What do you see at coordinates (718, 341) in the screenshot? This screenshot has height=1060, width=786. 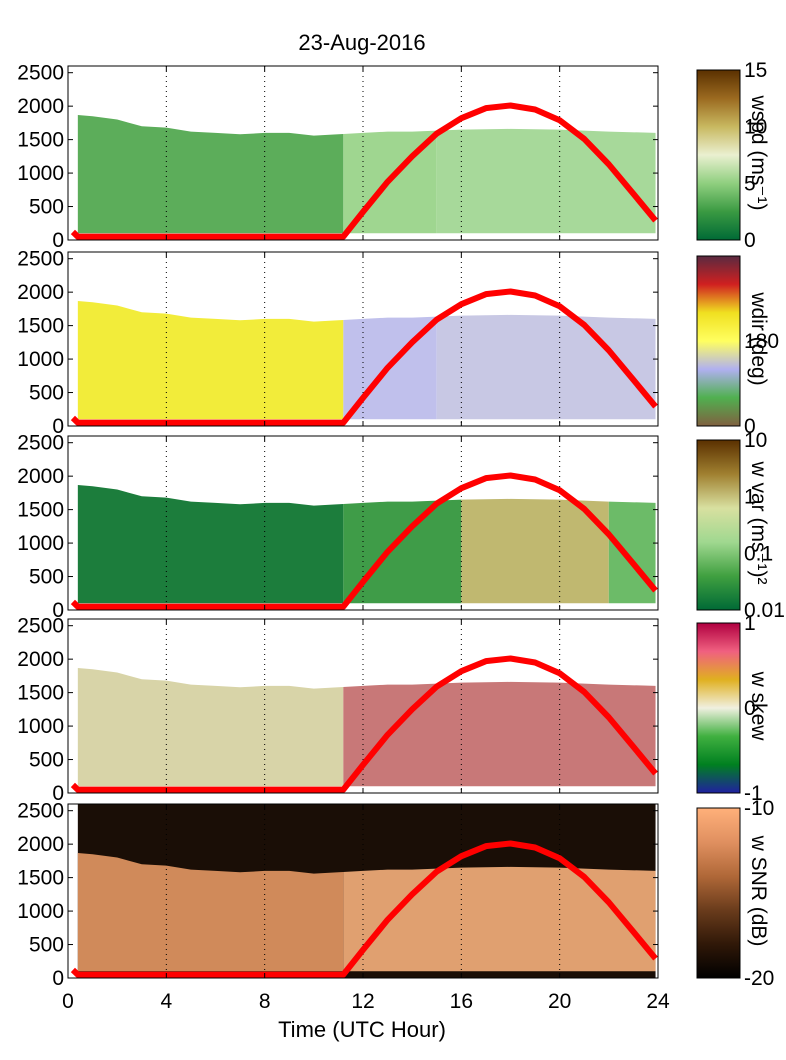 I see `colorbar-wdir` at bounding box center [718, 341].